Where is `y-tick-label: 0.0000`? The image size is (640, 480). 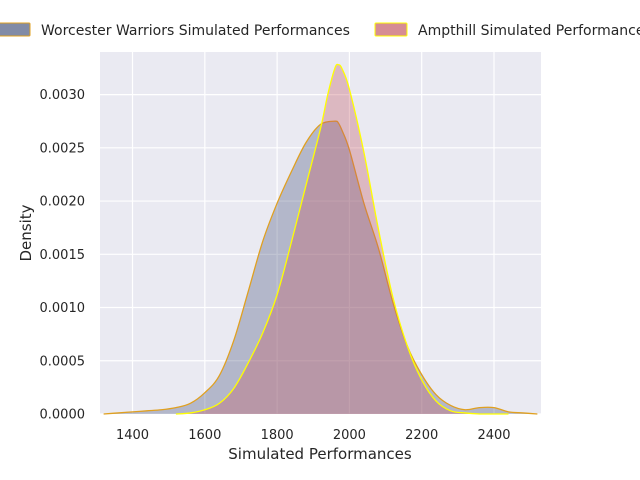
y-tick-label: 0.0000 is located at coordinates (63, 415).